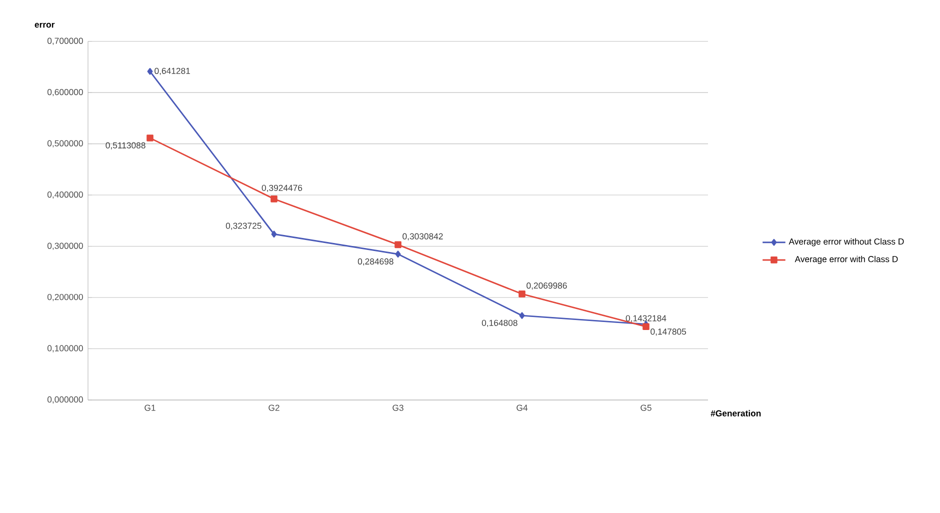  I want to click on x-axis-title: #Generation, so click(735, 413).